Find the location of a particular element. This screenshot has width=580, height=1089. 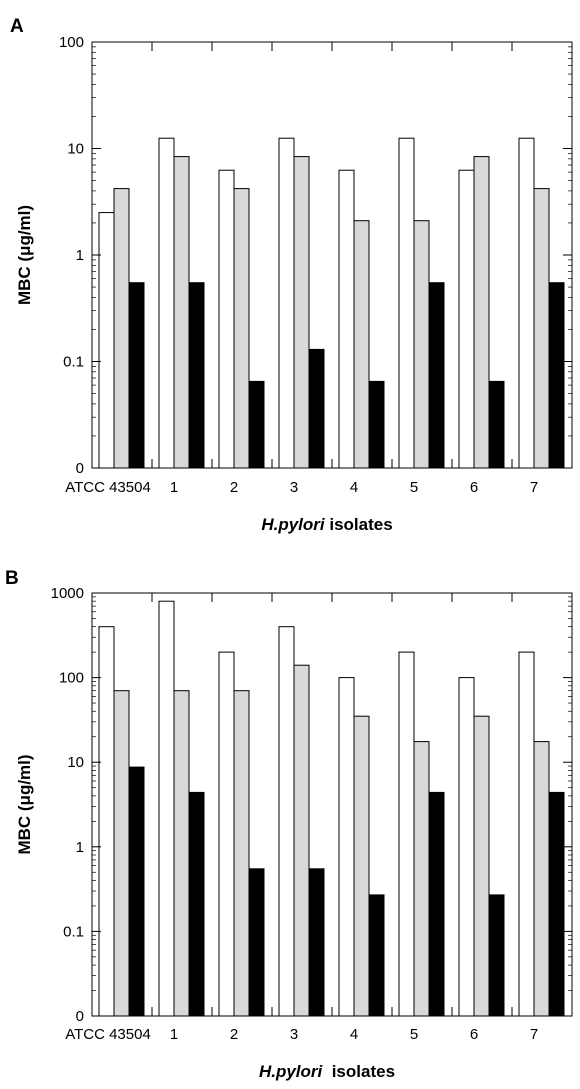

panel-letter: B is located at coordinates (12, 578).